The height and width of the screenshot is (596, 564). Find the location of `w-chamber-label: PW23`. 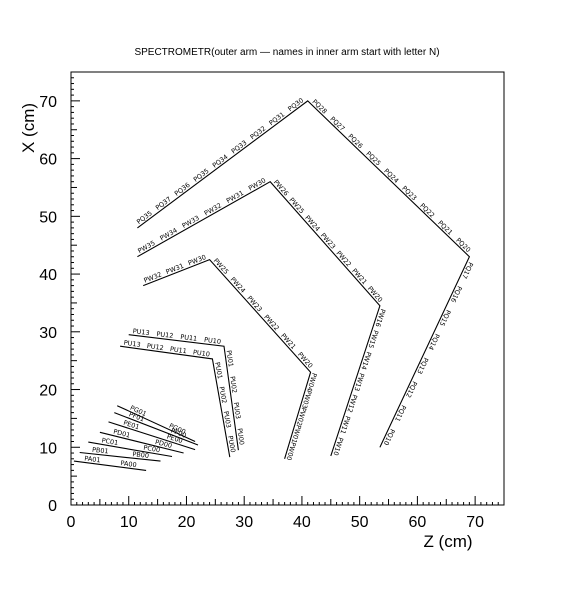

w-chamber-label: PW23 is located at coordinates (254, 303).